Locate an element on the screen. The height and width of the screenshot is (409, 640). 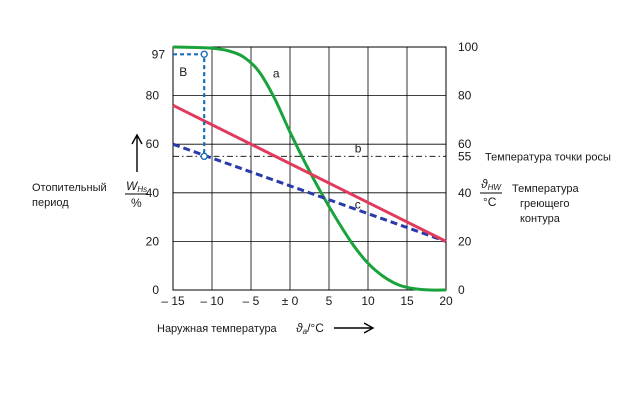
x-tick-label: 20 is located at coordinates (446, 301).